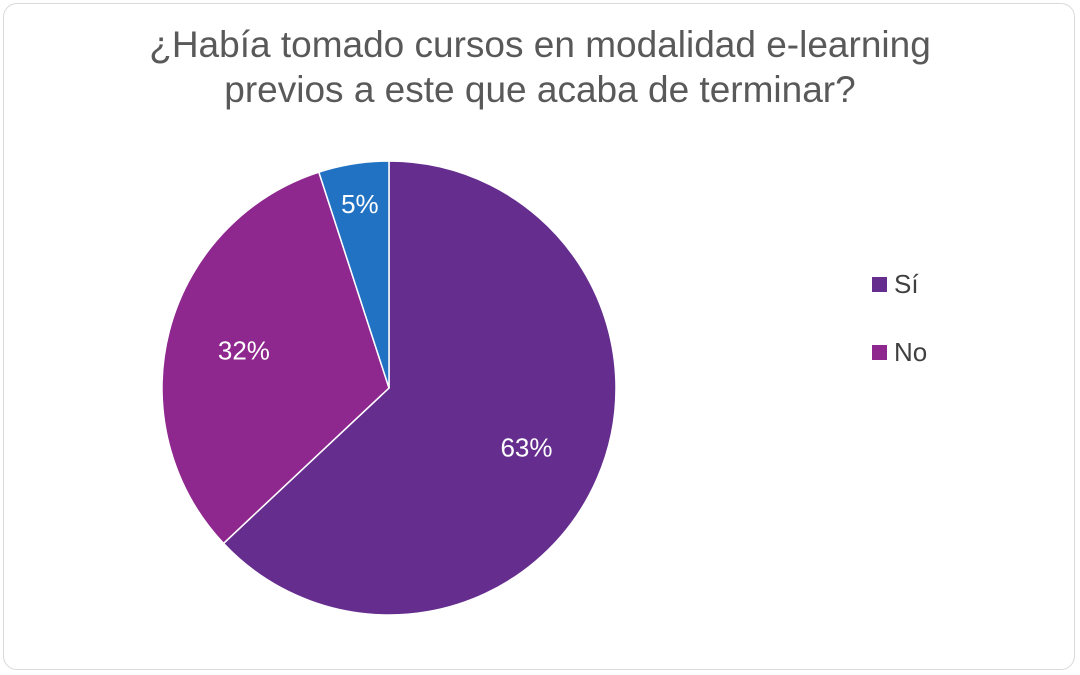 The width and height of the screenshot is (1080, 675). What do you see at coordinates (360, 204) in the screenshot?
I see `data-label: 5%` at bounding box center [360, 204].